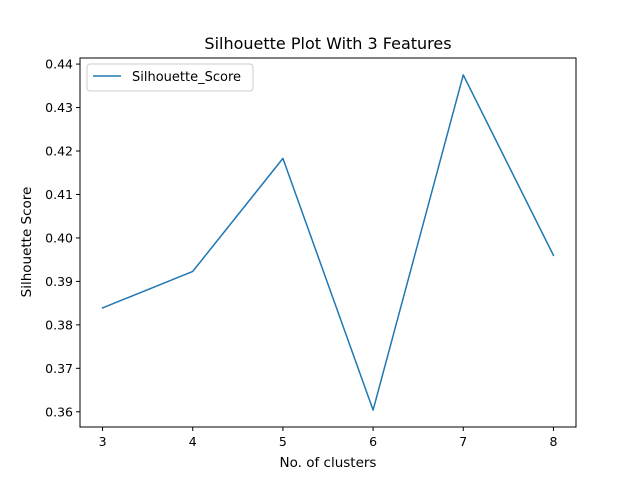 Image resolution: width=640 pixels, height=480 pixels. I want to click on y-tick-label: 0.41, so click(59, 194).